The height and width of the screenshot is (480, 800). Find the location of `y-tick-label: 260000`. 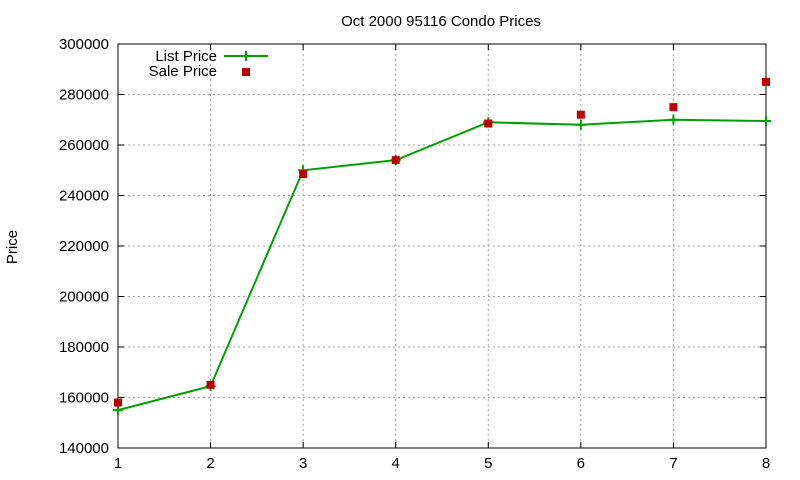

y-tick-label: 260000 is located at coordinates (84, 145).